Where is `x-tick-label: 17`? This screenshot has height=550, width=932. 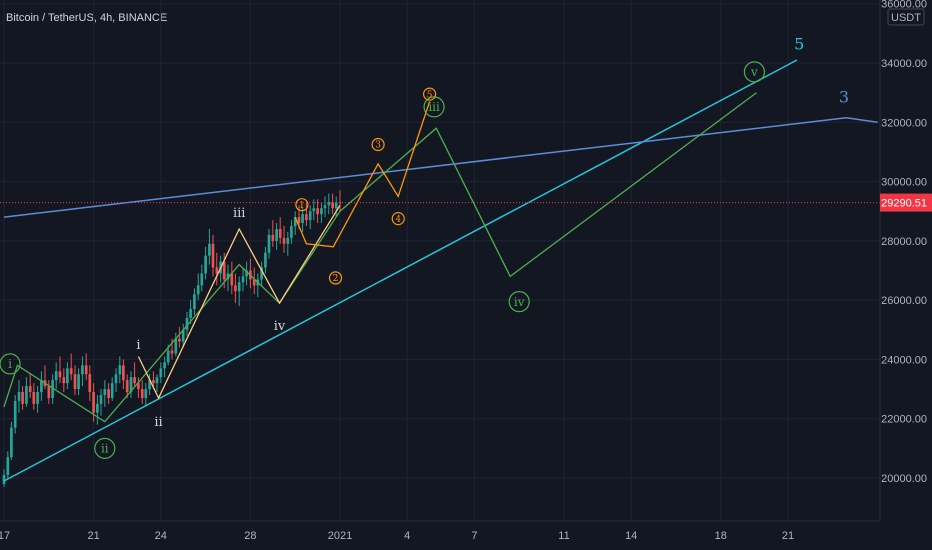
x-tick-label: 17 is located at coordinates (5, 536).